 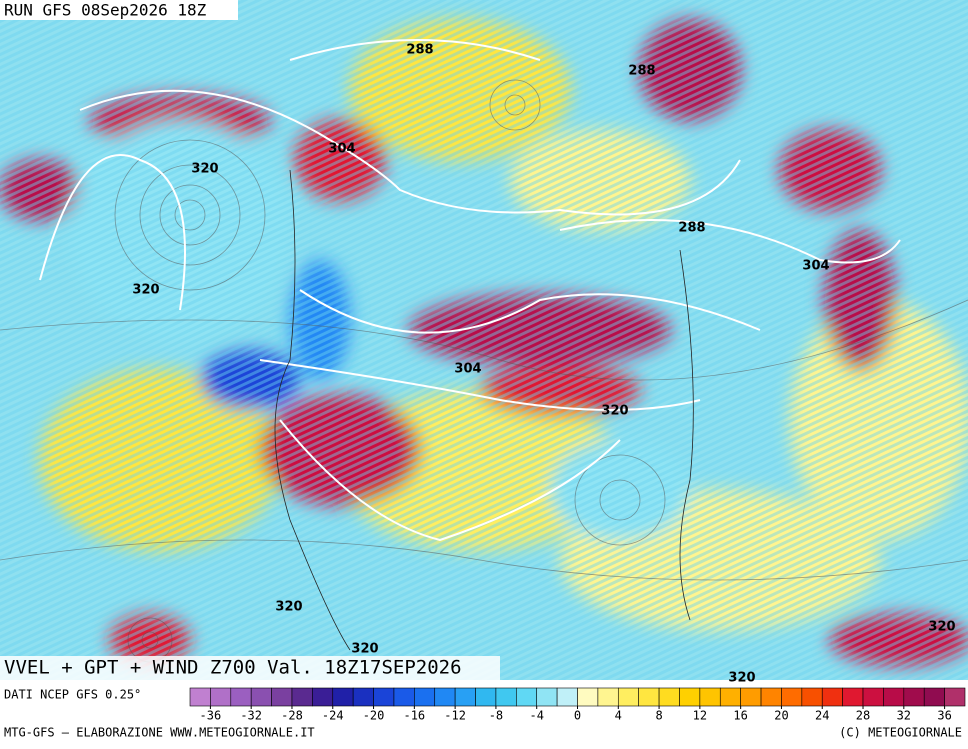 I want to click on colorbar-tick-label: -12, so click(x=455, y=716).